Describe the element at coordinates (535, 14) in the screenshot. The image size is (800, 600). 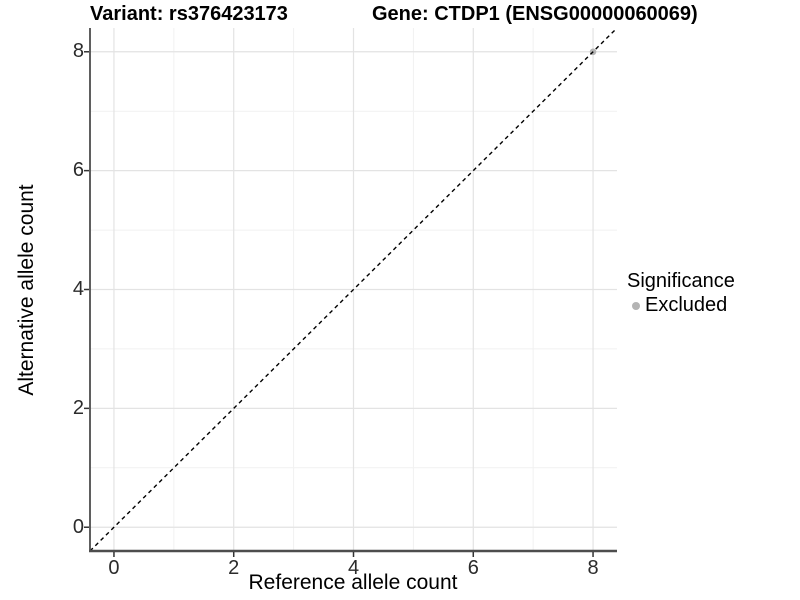
I see `plot-title-gene: Gene: CTDP1 (ENSG00000060069)` at that location.